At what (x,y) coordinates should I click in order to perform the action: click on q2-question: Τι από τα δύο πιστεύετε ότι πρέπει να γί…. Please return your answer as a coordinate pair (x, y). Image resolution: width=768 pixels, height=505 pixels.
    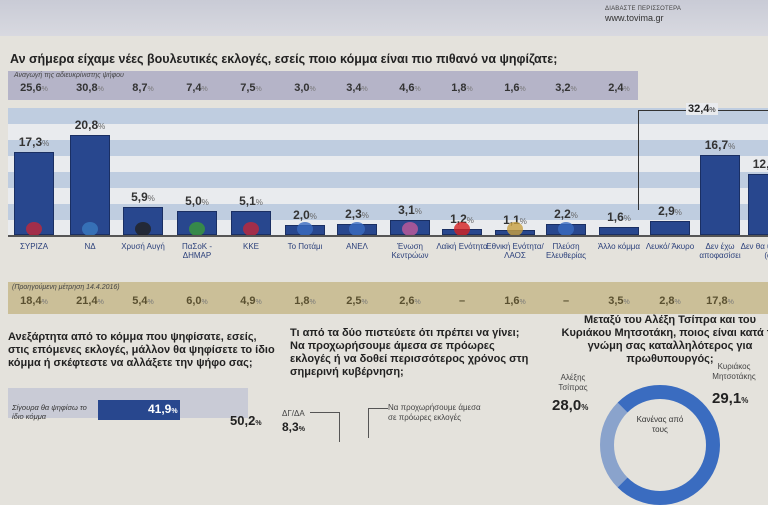
    Looking at the image, I should click on (409, 352).